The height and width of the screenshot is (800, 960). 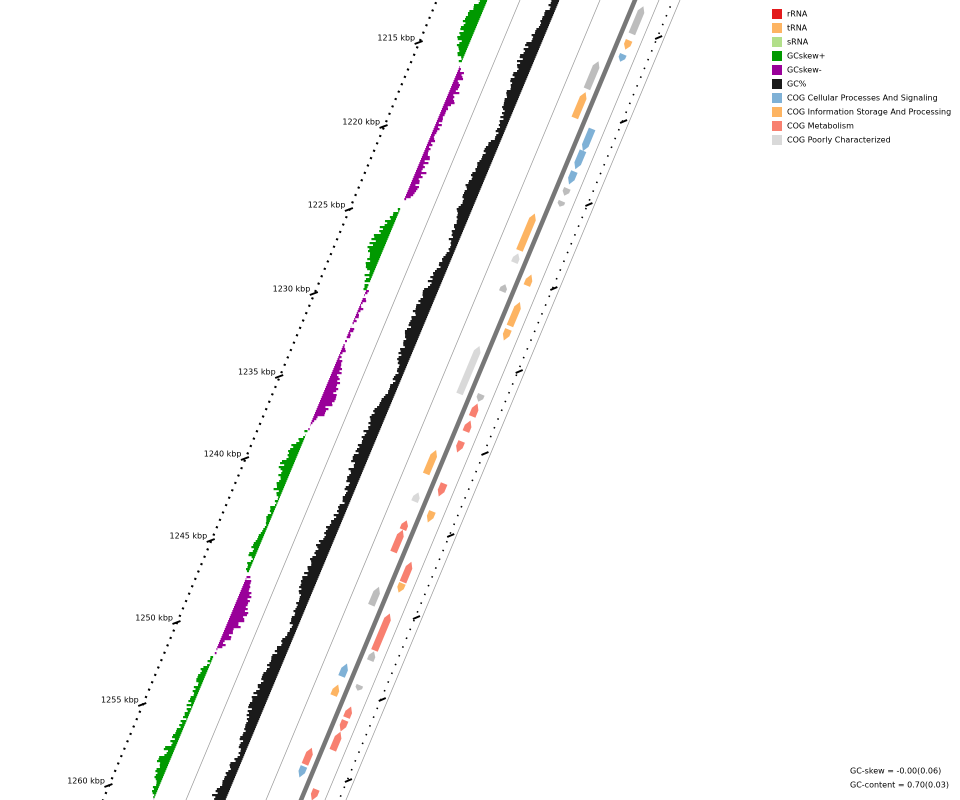 What do you see at coordinates (396, 38) in the screenshot?
I see `scale-label: 1215 kbp` at bounding box center [396, 38].